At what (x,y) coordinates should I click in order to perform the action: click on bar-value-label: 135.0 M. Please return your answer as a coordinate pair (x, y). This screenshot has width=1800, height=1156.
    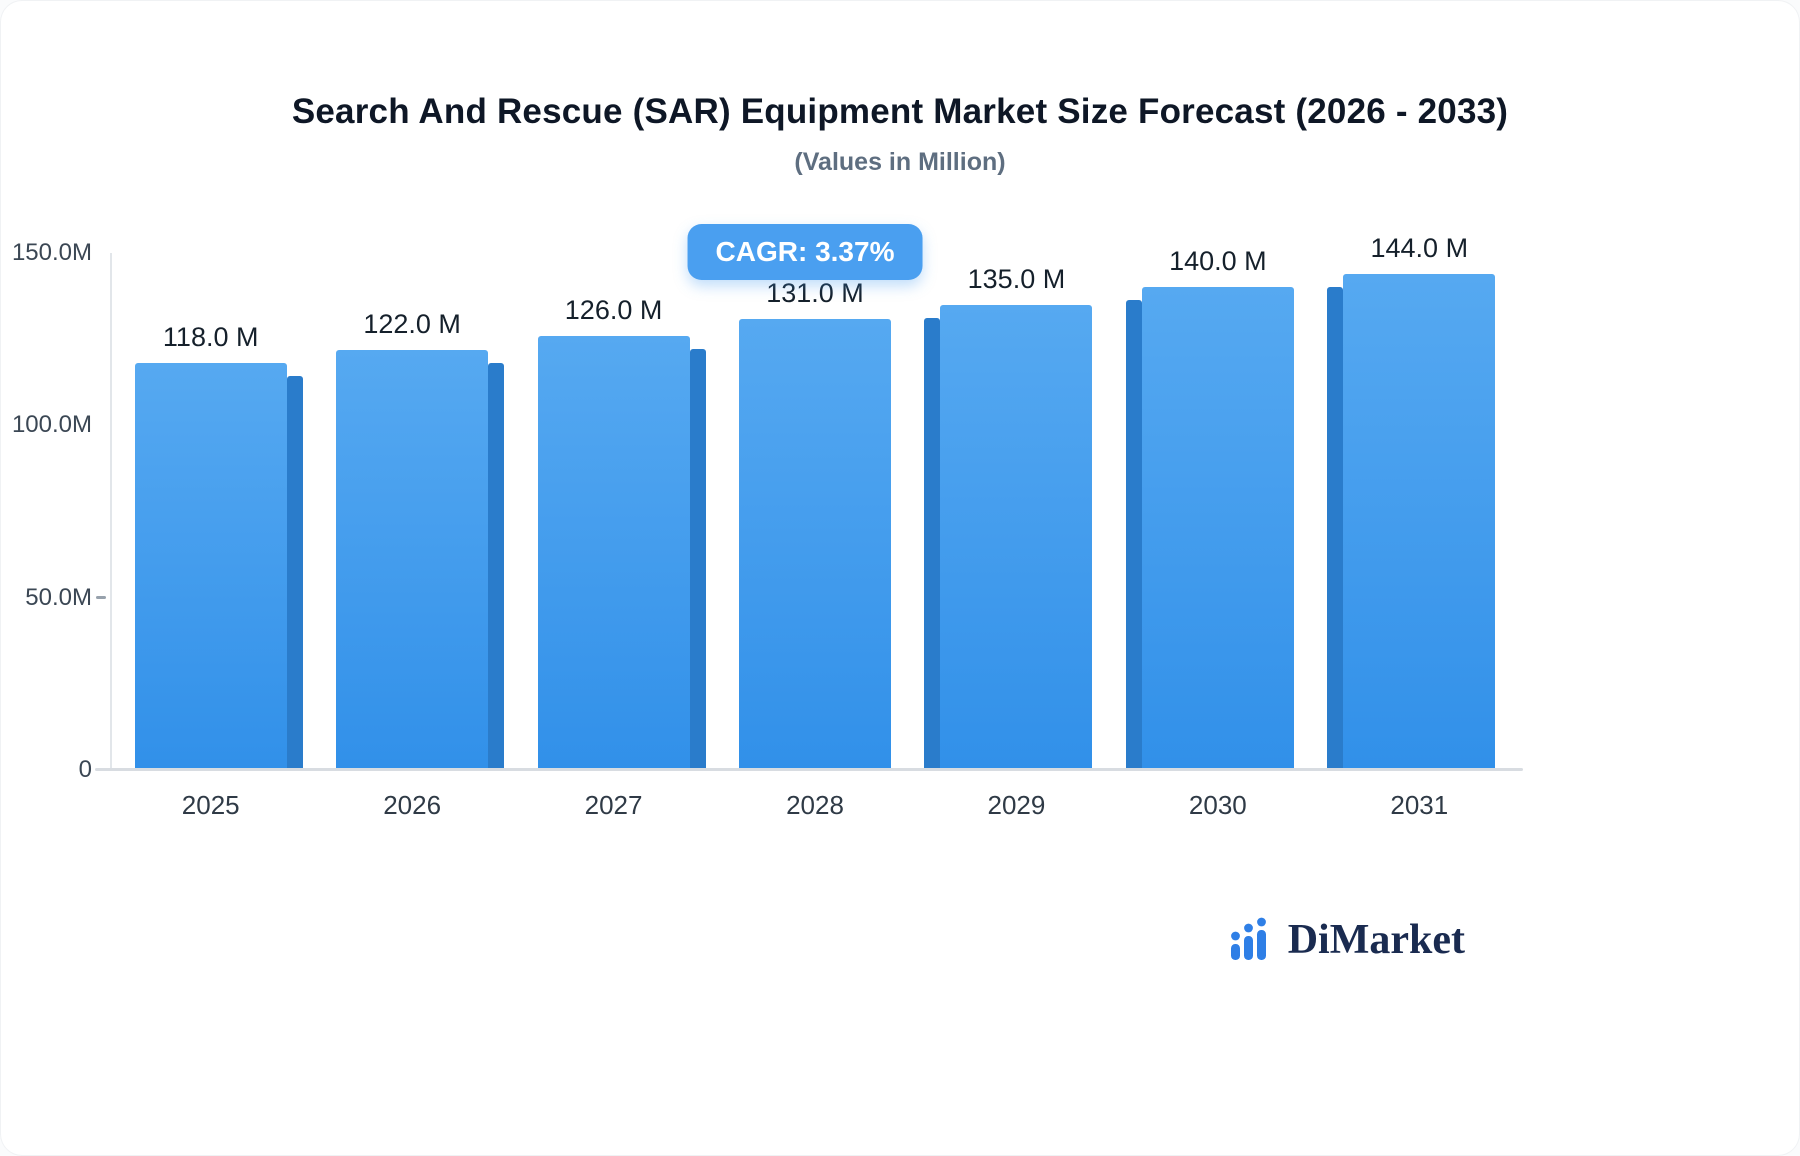
    Looking at the image, I should click on (1016, 278).